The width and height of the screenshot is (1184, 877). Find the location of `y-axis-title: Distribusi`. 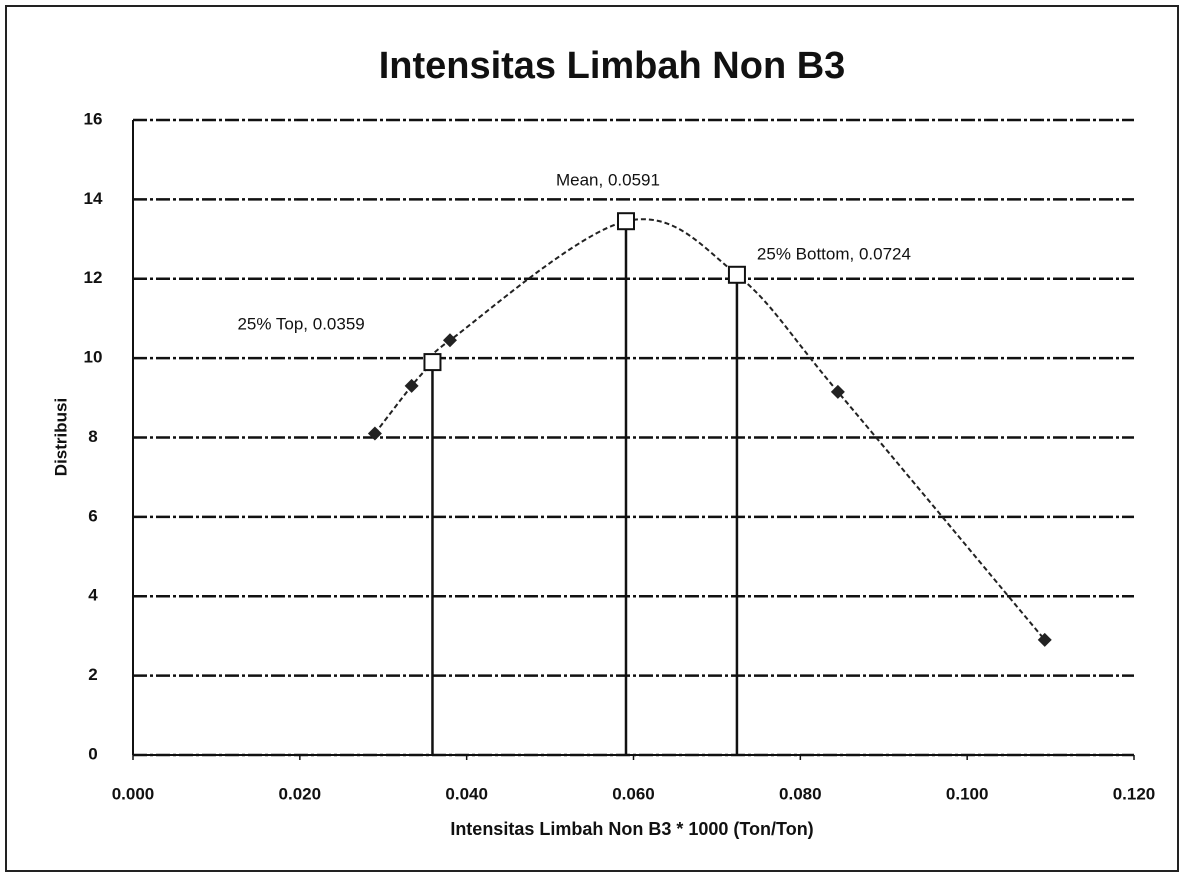

y-axis-title: Distribusi is located at coordinates (60, 437).